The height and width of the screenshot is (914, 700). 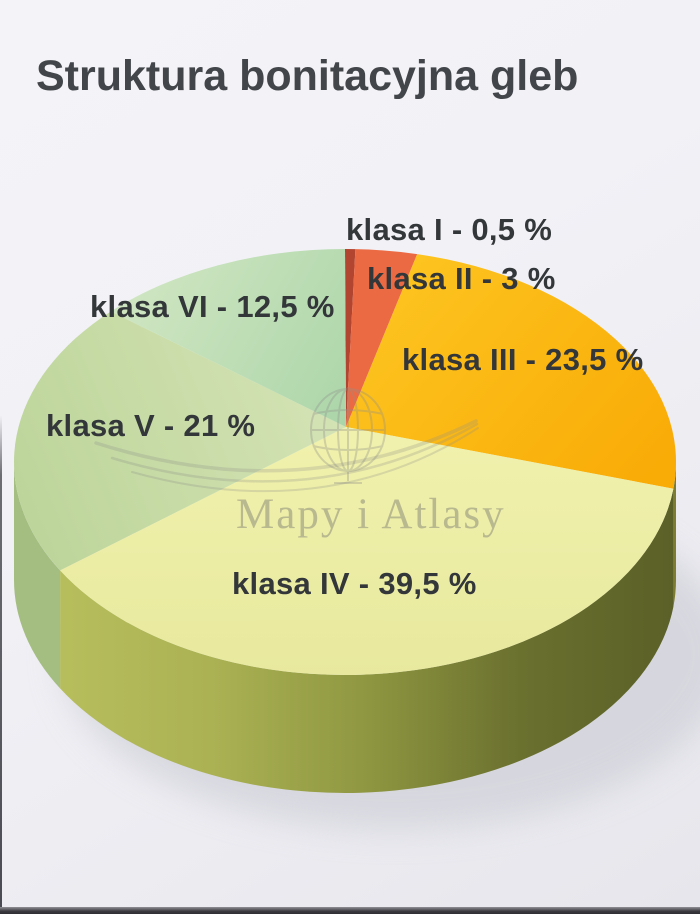 What do you see at coordinates (461, 278) in the screenshot?
I see `slice-label-klasa-ii: klasa II - 3 %` at bounding box center [461, 278].